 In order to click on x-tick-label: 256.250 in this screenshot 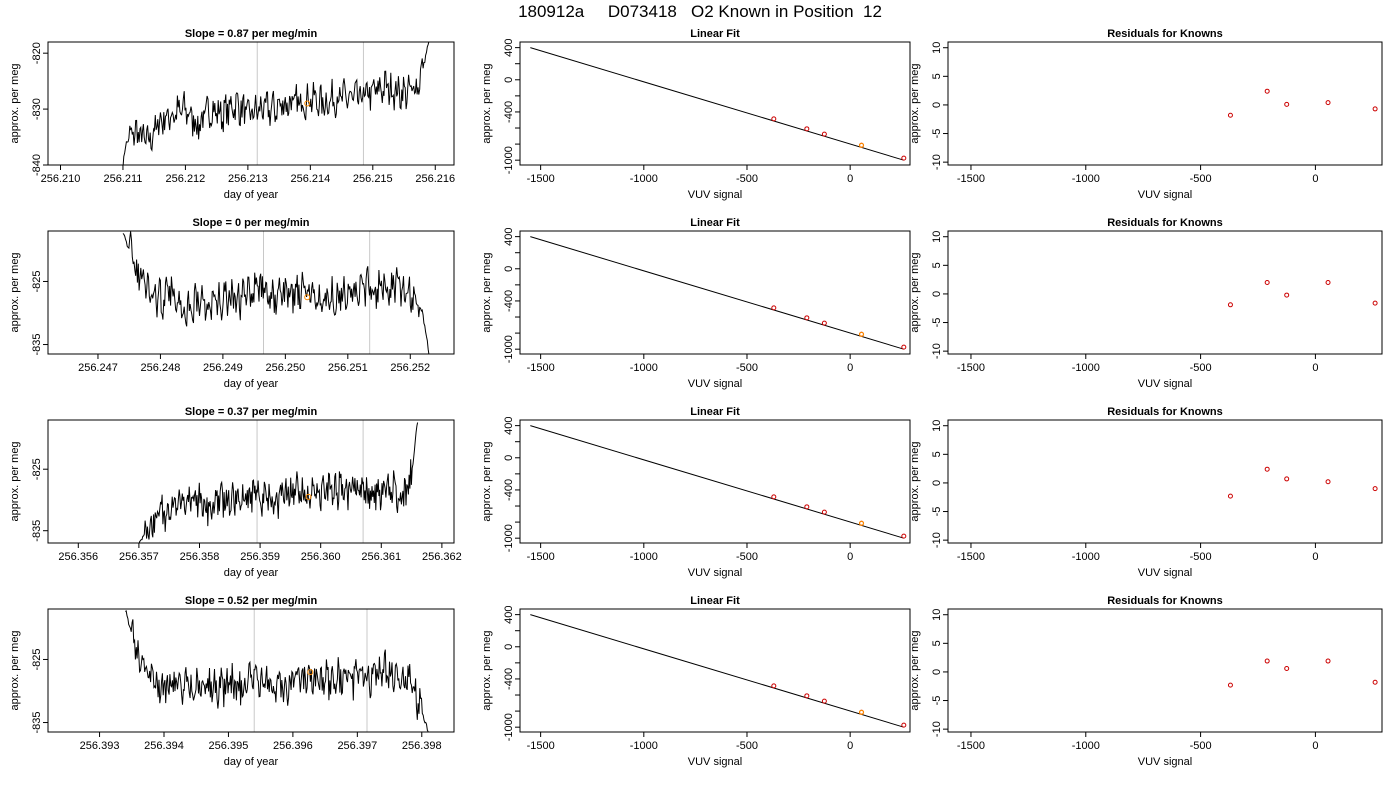, I will do `click(285, 368)`.